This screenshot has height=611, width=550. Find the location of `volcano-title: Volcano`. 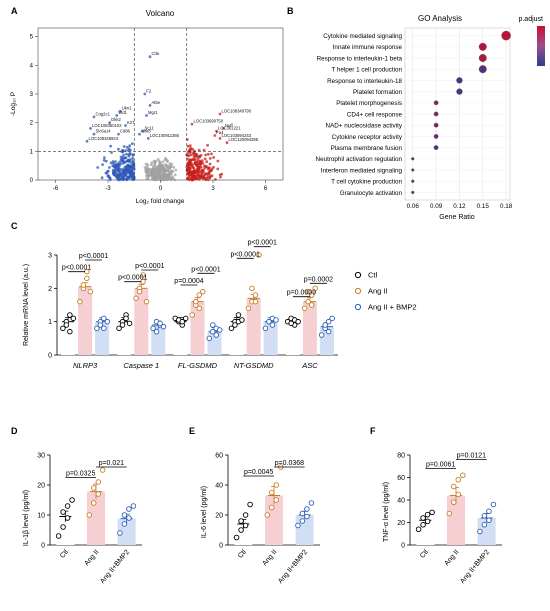

volcano-title: Volcano is located at coordinates (160, 13).